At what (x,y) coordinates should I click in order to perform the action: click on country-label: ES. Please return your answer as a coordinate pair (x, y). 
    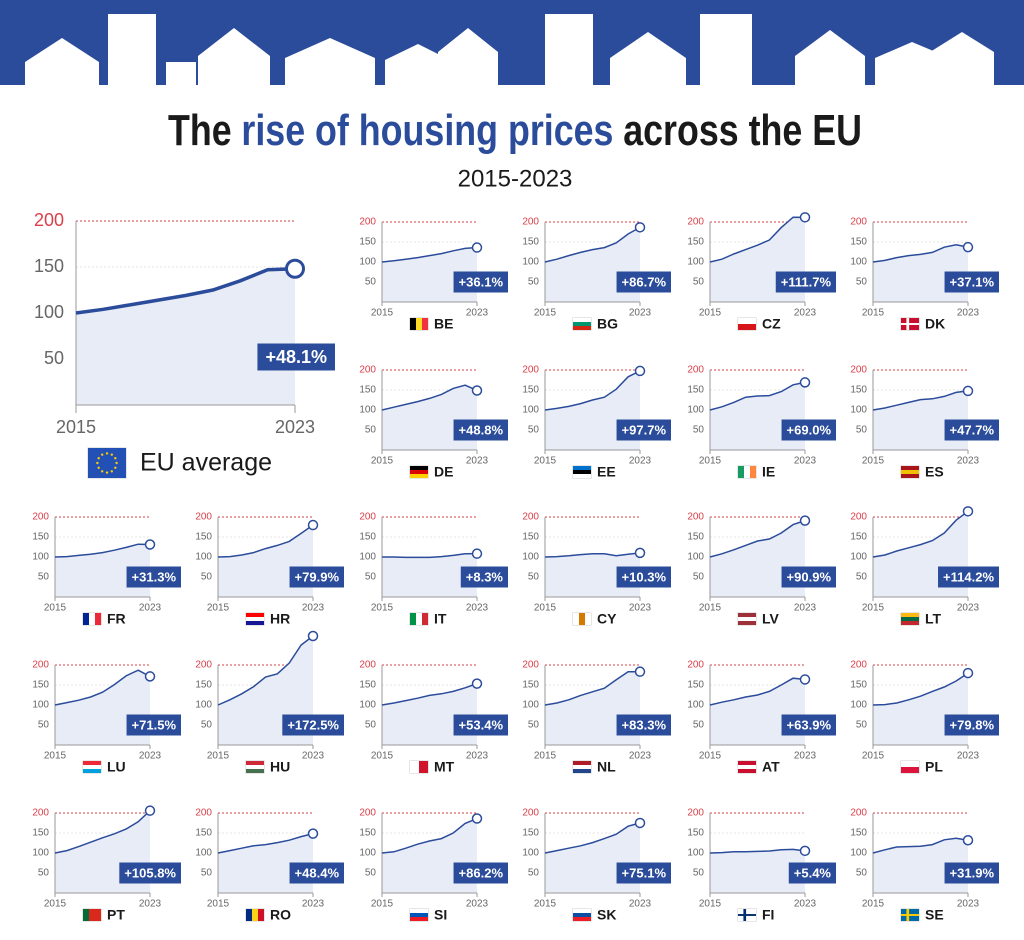
    Looking at the image, I should click on (934, 472).